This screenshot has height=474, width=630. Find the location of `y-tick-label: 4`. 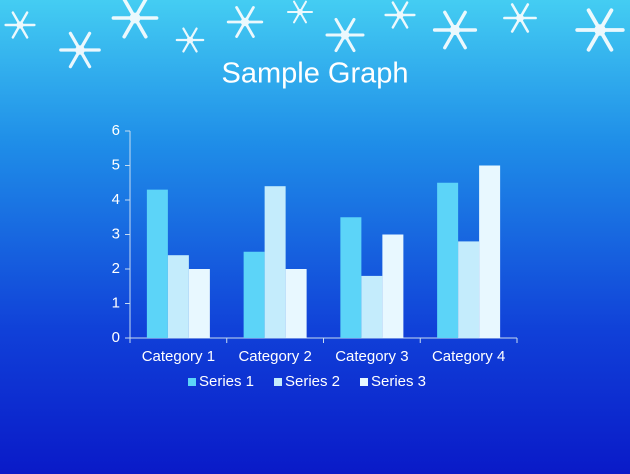

y-tick-label: 4 is located at coordinates (116, 199).